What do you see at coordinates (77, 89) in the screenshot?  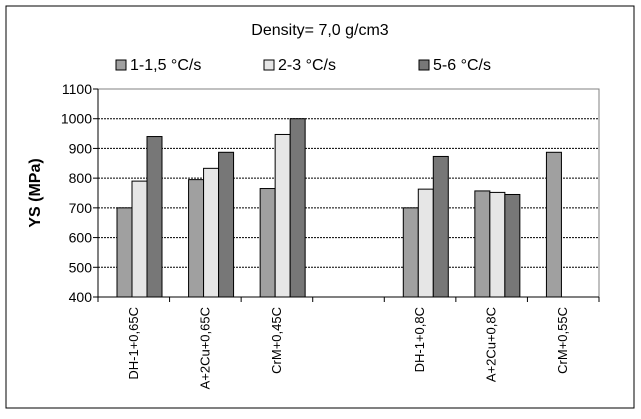 I see `y-tick-label: 1100` at bounding box center [77, 89].